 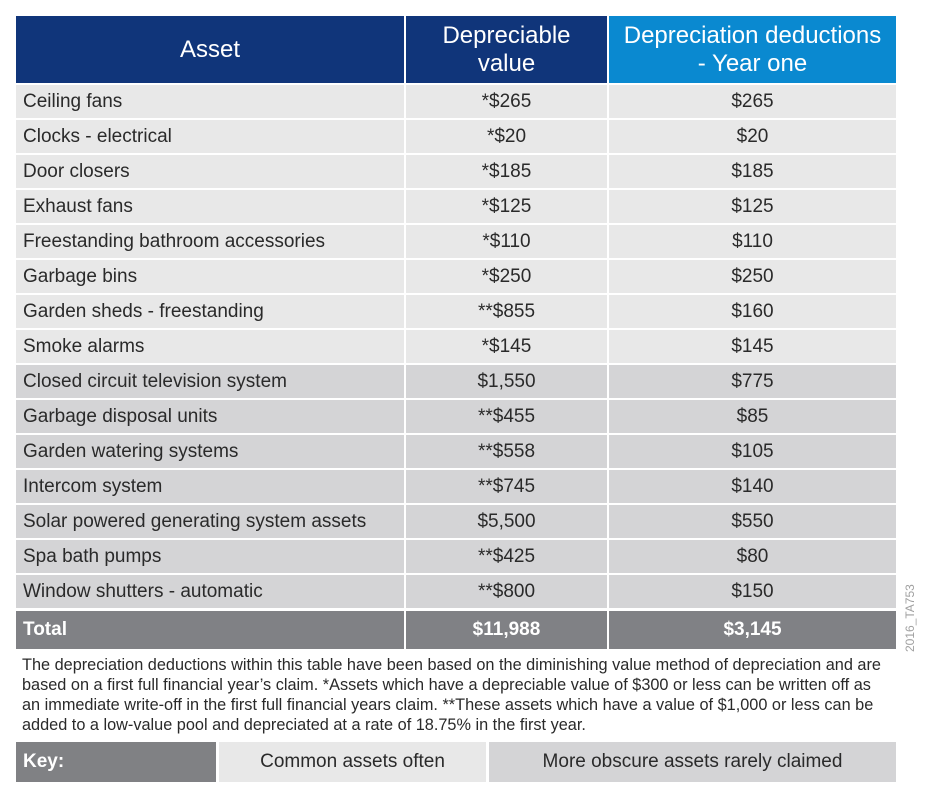 What do you see at coordinates (210, 346) in the screenshot?
I see `row-asset-cell: Smoke alarms` at bounding box center [210, 346].